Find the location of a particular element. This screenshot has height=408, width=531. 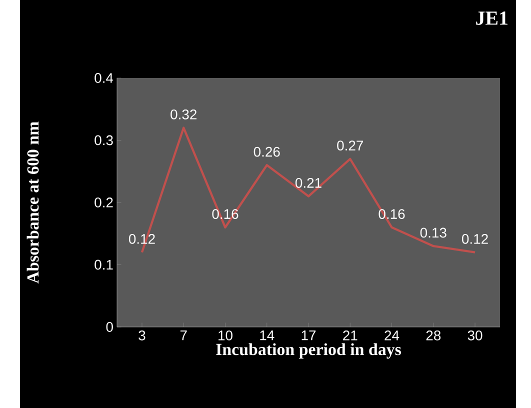

x-tick-label: 21 is located at coordinates (350, 335).